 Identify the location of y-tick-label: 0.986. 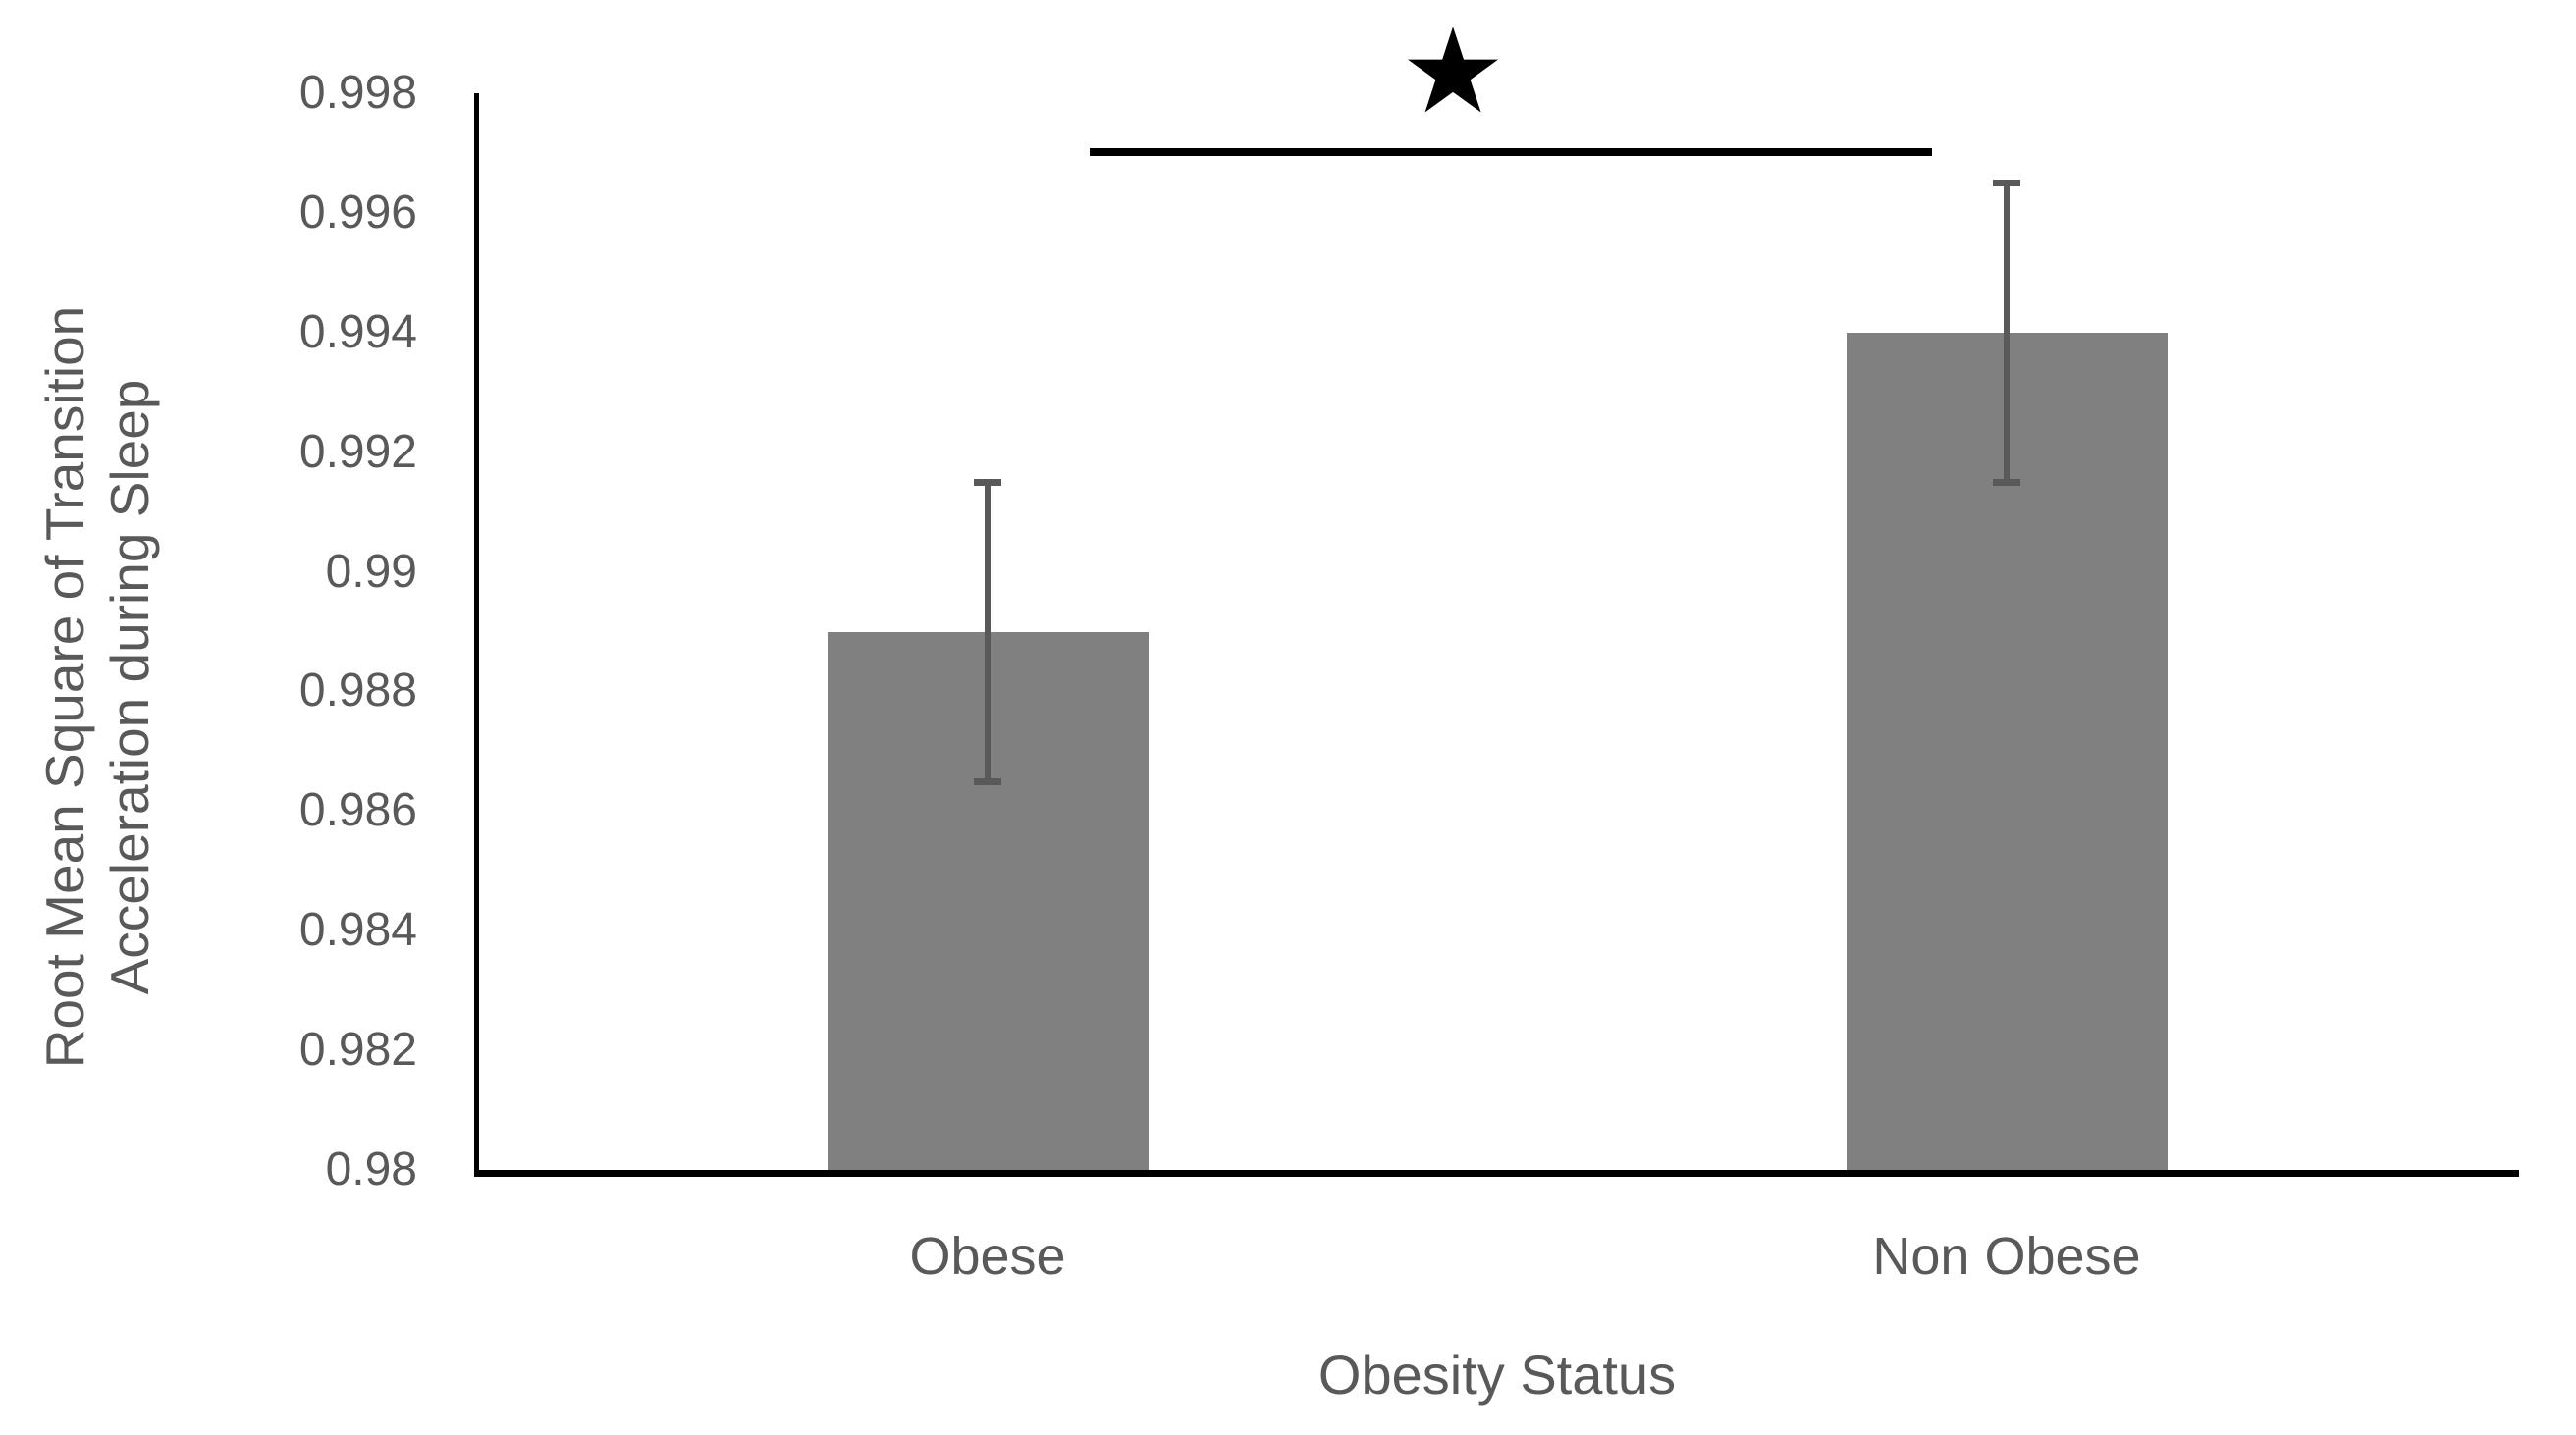
(357, 810).